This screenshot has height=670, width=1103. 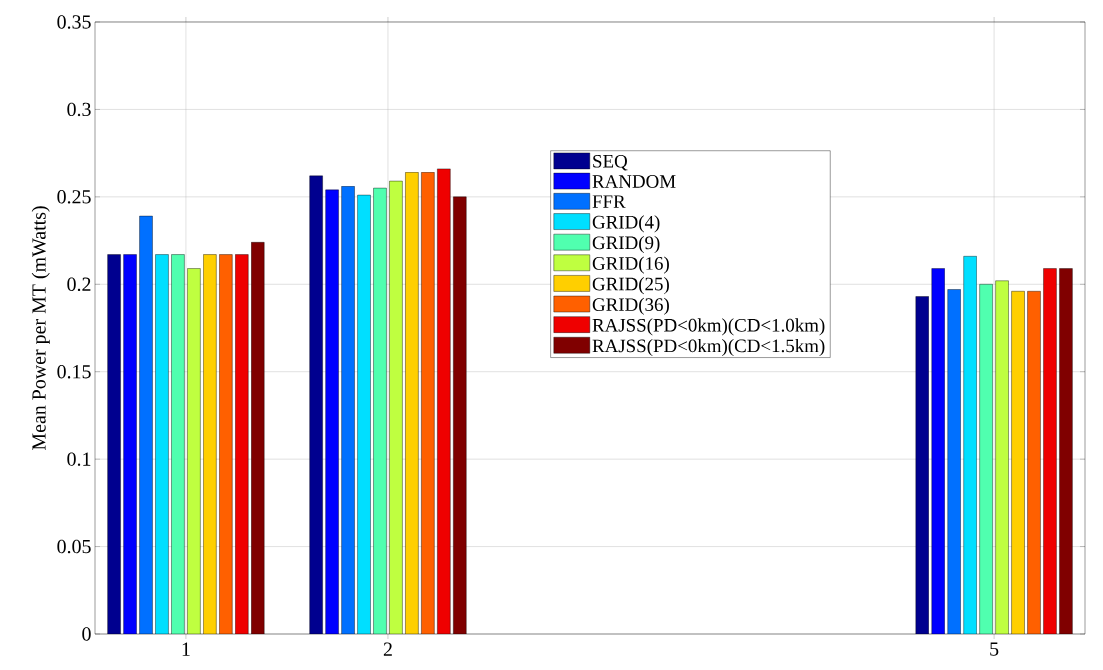 What do you see at coordinates (40, 328) in the screenshot?
I see `y-axis-title: Mean Power per MT (mWatts)` at bounding box center [40, 328].